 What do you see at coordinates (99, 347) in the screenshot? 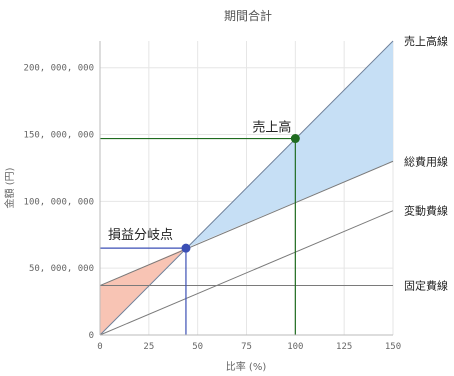
I see `x-tick-label: 0` at bounding box center [99, 347].